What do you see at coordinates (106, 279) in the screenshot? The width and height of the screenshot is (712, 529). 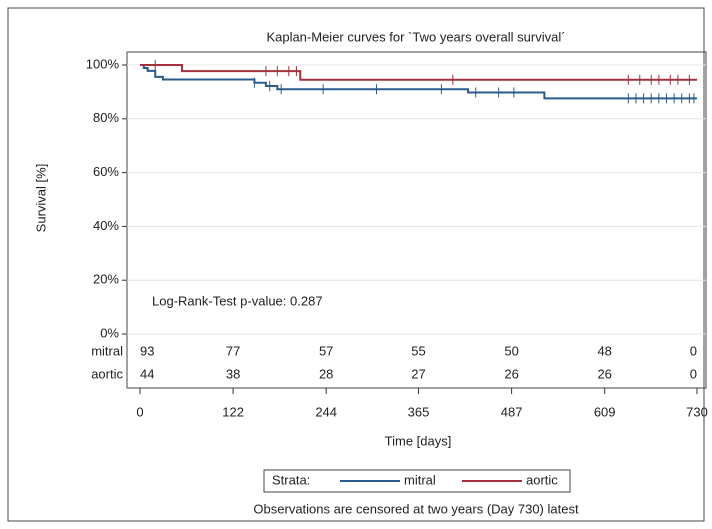 I see `y-tick-label: 20%` at bounding box center [106, 279].